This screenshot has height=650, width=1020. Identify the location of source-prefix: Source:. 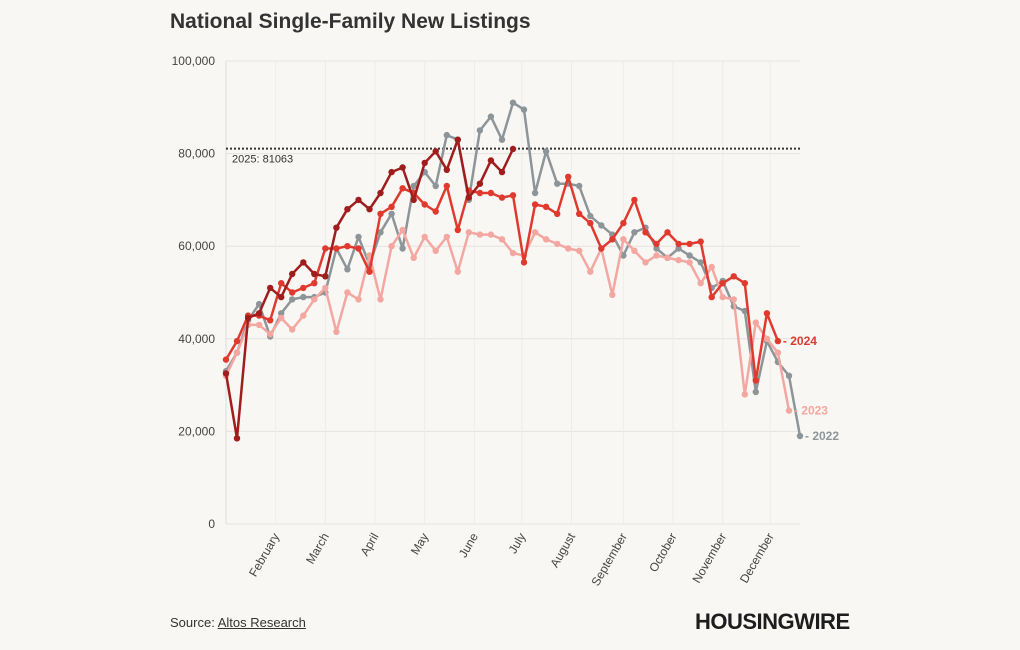
(194, 622).